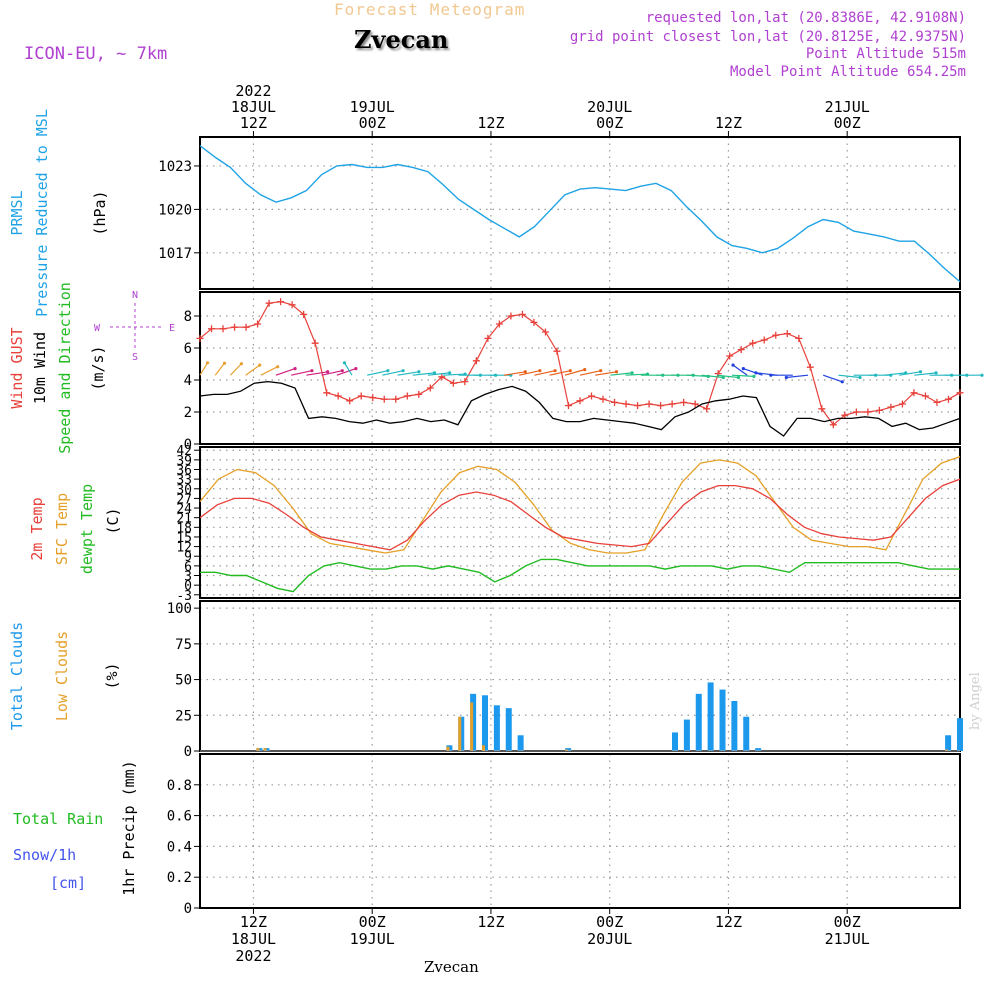  Describe the element at coordinates (175, 167) in the screenshot. I see `y-tick-label: 1023` at that location.